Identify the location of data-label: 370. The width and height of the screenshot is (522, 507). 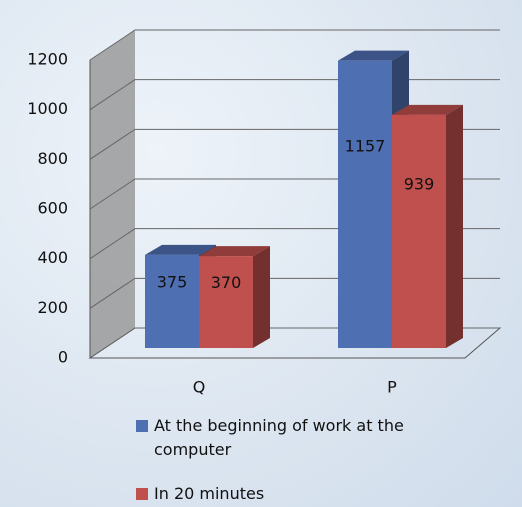
(226, 282).